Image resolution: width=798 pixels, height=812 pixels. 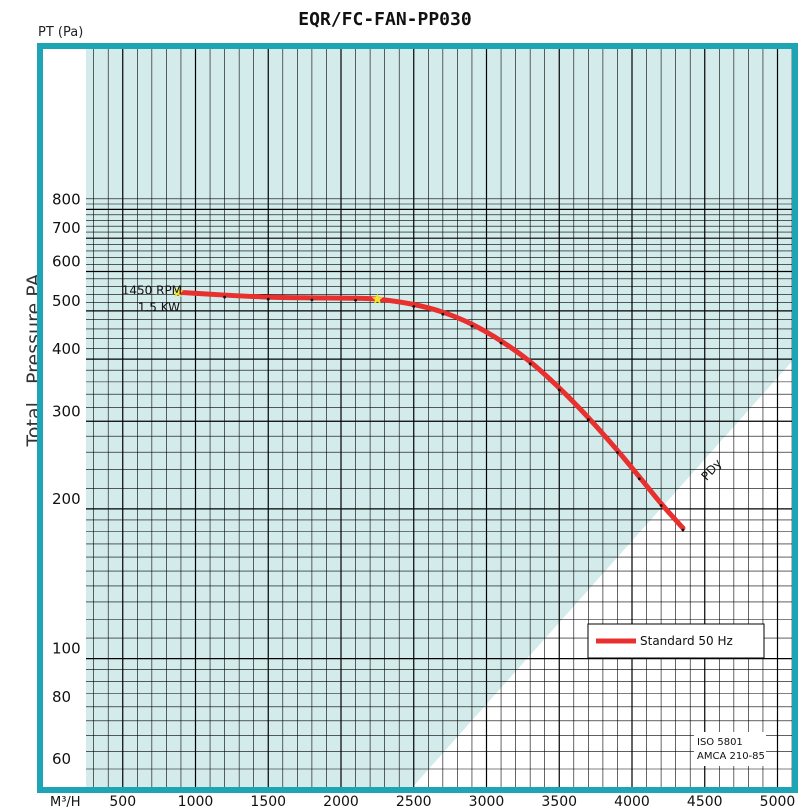 I want to click on rpm-annotation: 1450 RPM, so click(x=152, y=290).